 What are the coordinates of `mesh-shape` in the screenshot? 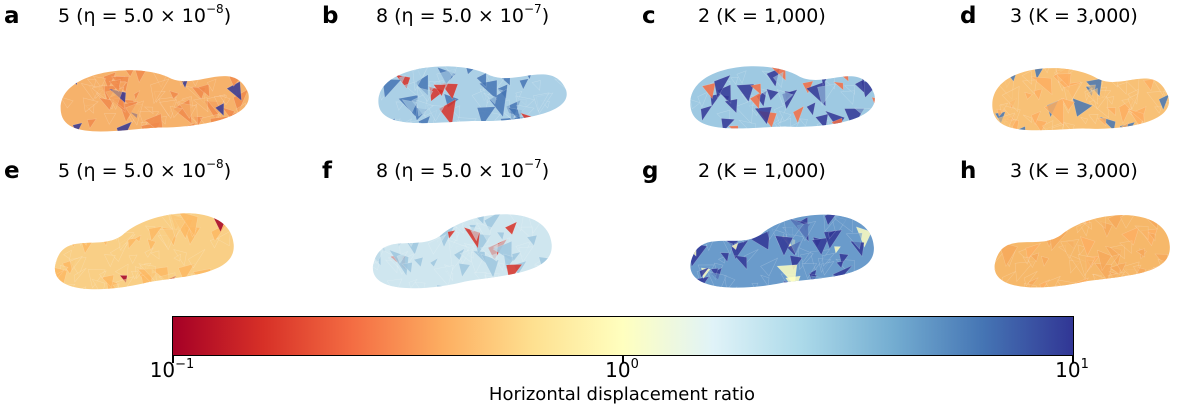 It's located at (781, 251).